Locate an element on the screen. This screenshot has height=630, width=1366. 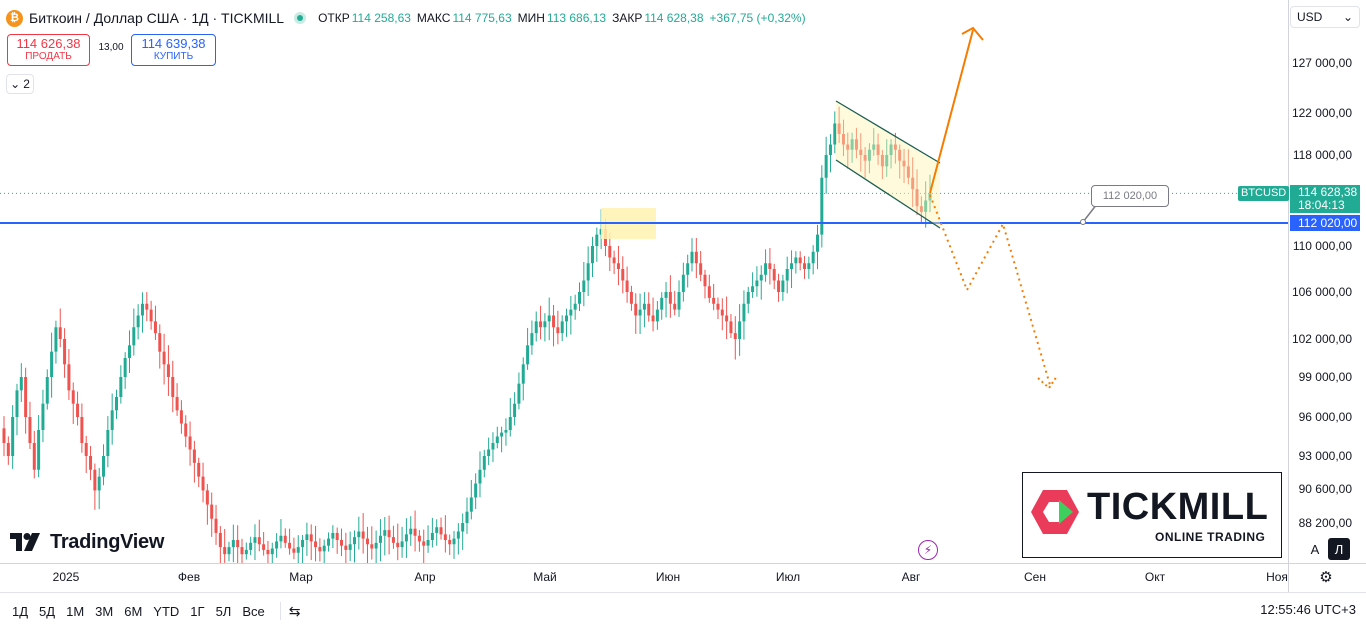
symbol-title: Биткоин / Доллар США · 1Д · TICKMILL is located at coordinates (157, 18).